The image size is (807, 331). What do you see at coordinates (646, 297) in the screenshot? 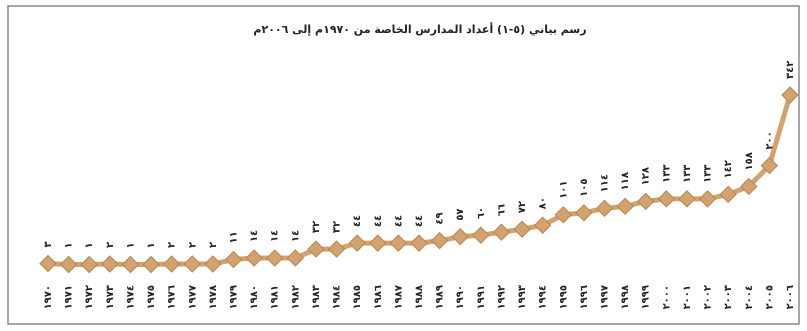
I see `x-tick-label: ١٩٩٩` at bounding box center [646, 297].